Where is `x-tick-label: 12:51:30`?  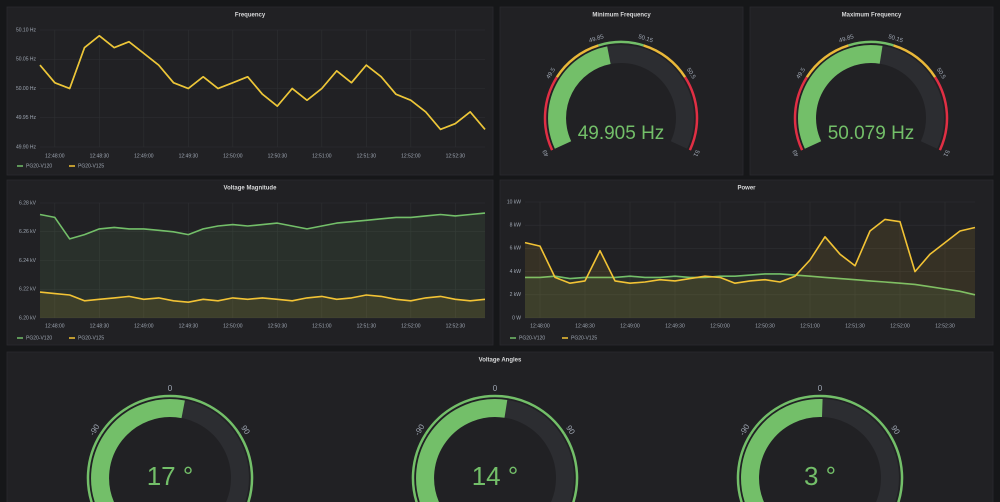
x-tick-label: 12:51:30 is located at coordinates (367, 156).